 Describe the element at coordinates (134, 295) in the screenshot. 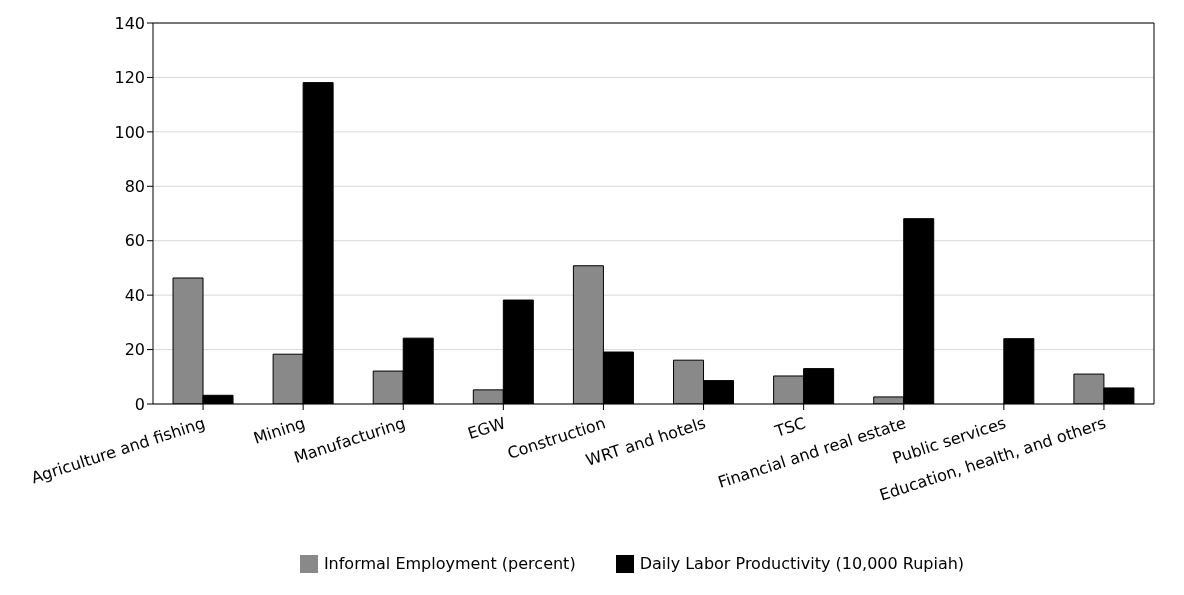

I see `y-tick-label: 40` at that location.